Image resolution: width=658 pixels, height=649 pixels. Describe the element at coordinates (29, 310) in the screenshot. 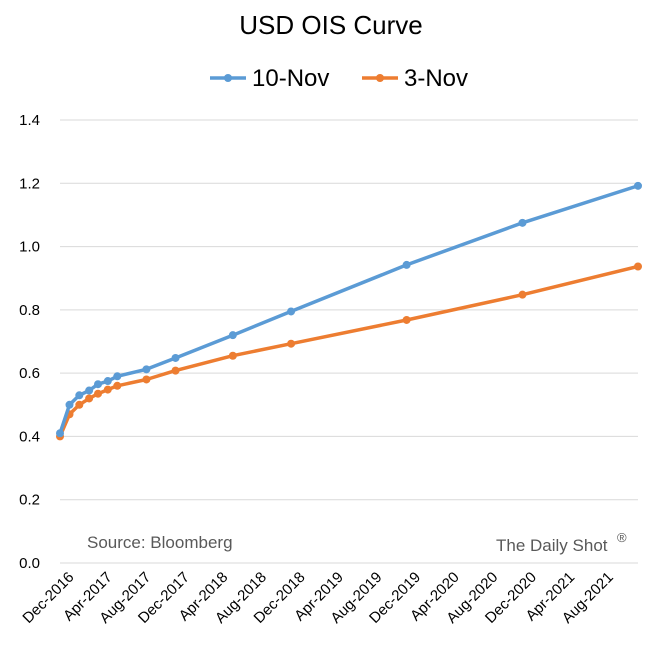

I see `y-tick-label: 0.8` at that location.